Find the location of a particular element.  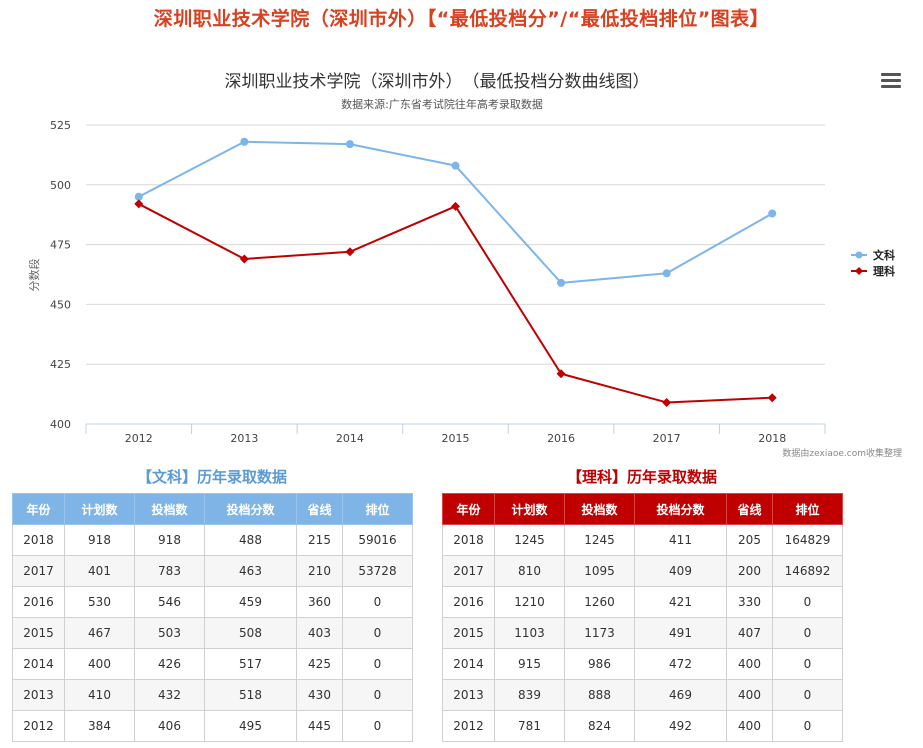

table-cell: 488 is located at coordinates (250, 540).